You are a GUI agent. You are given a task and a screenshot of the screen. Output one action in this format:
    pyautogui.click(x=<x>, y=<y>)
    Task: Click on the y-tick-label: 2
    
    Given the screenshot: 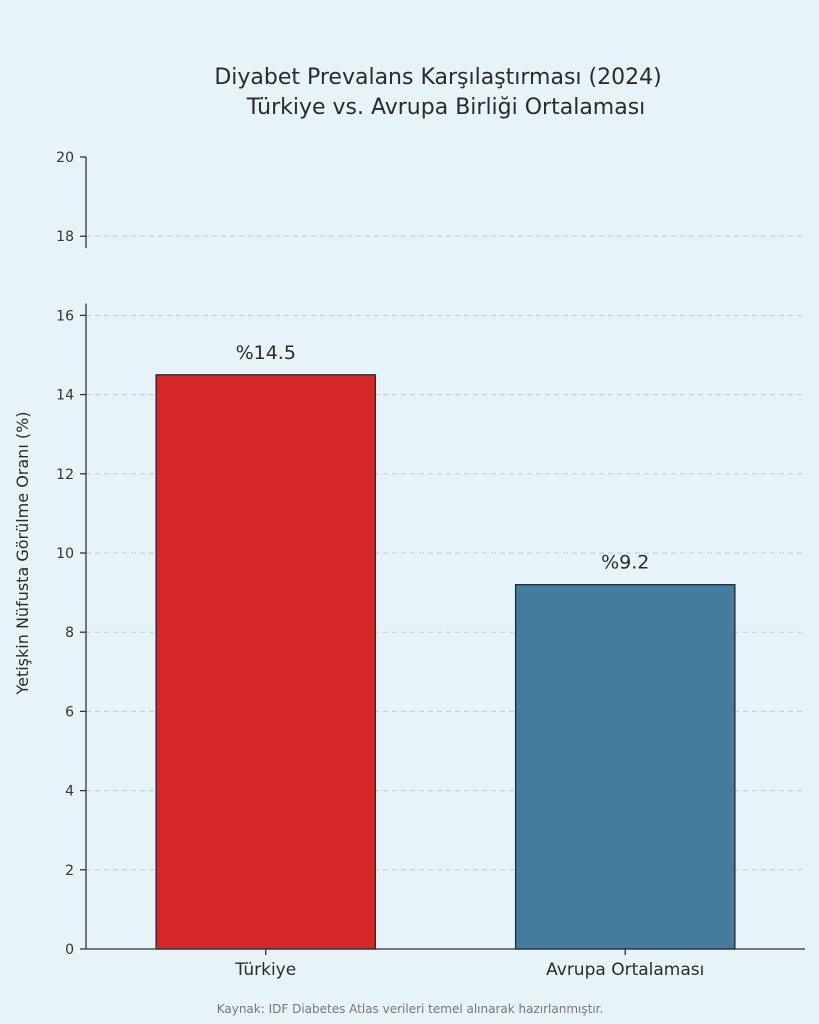 What is the action you would take?
    pyautogui.click(x=69, y=871)
    